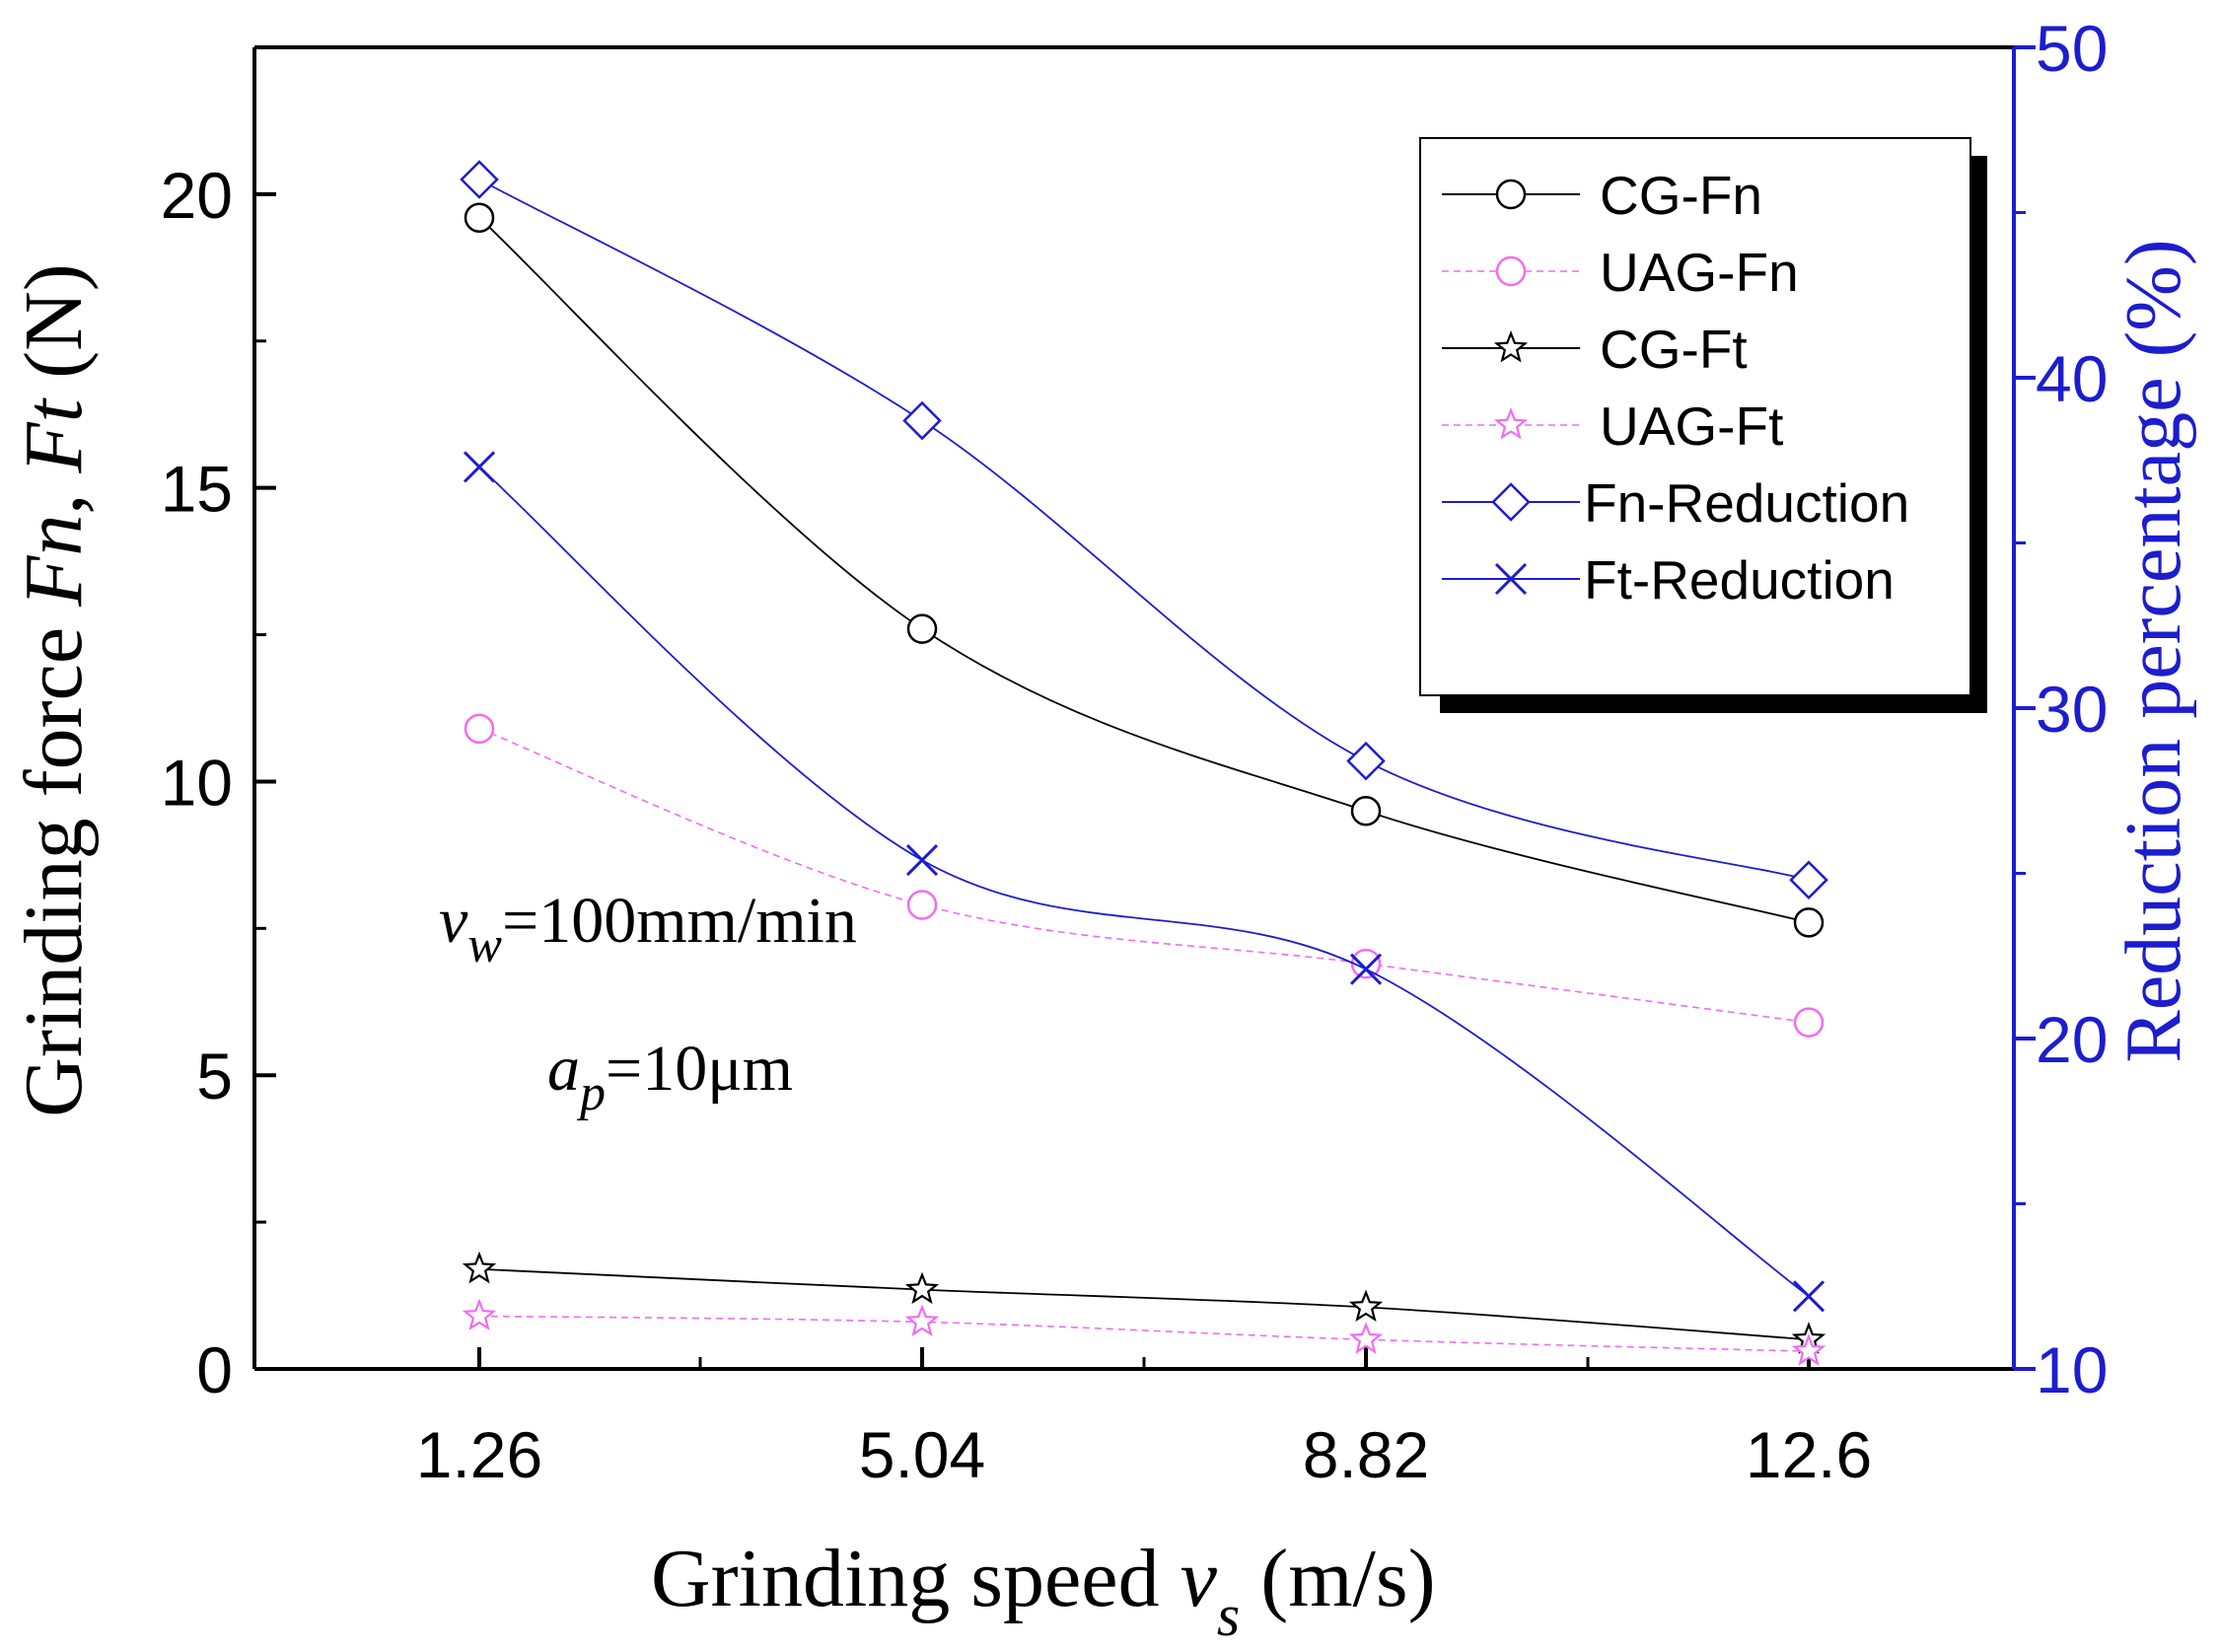  I want to click on y2-tick-label: 10, so click(2072, 1370).